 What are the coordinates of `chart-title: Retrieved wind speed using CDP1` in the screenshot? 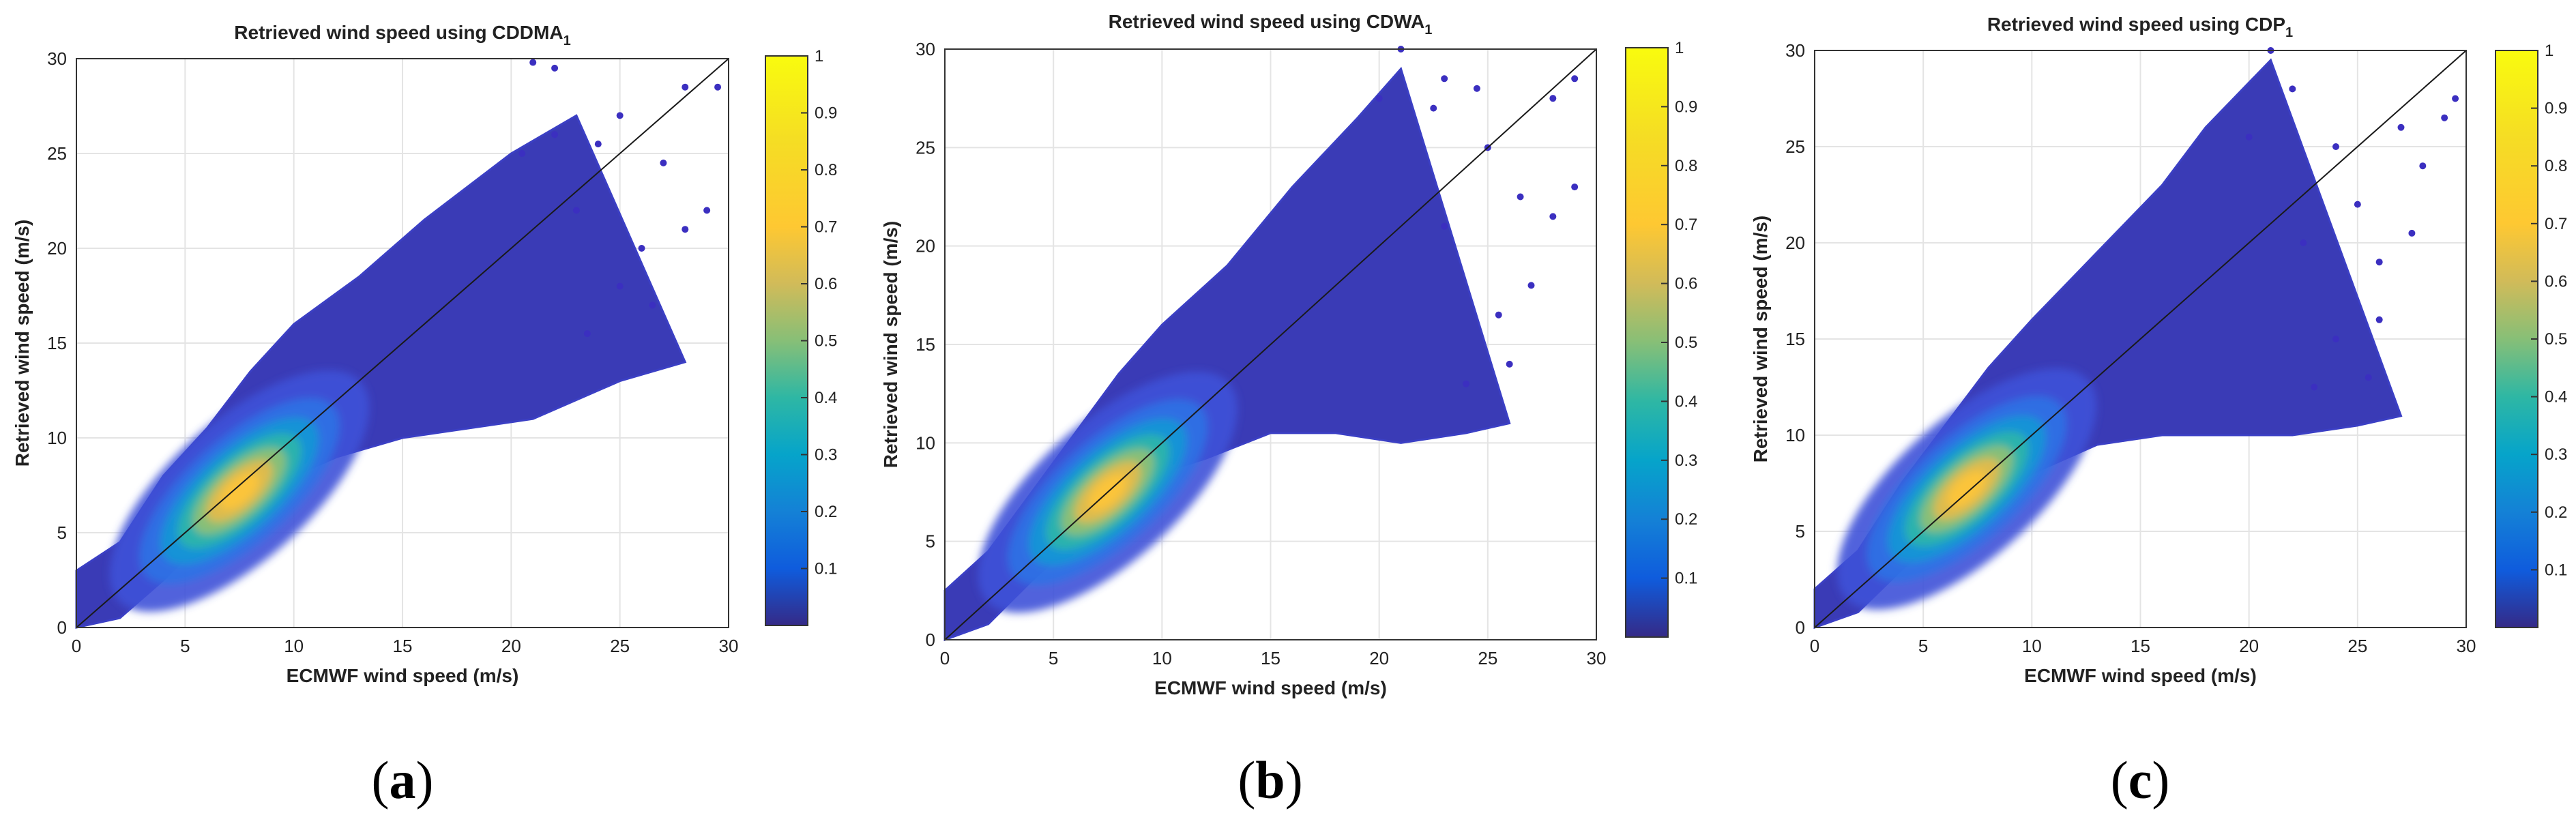 It's located at (2140, 27).